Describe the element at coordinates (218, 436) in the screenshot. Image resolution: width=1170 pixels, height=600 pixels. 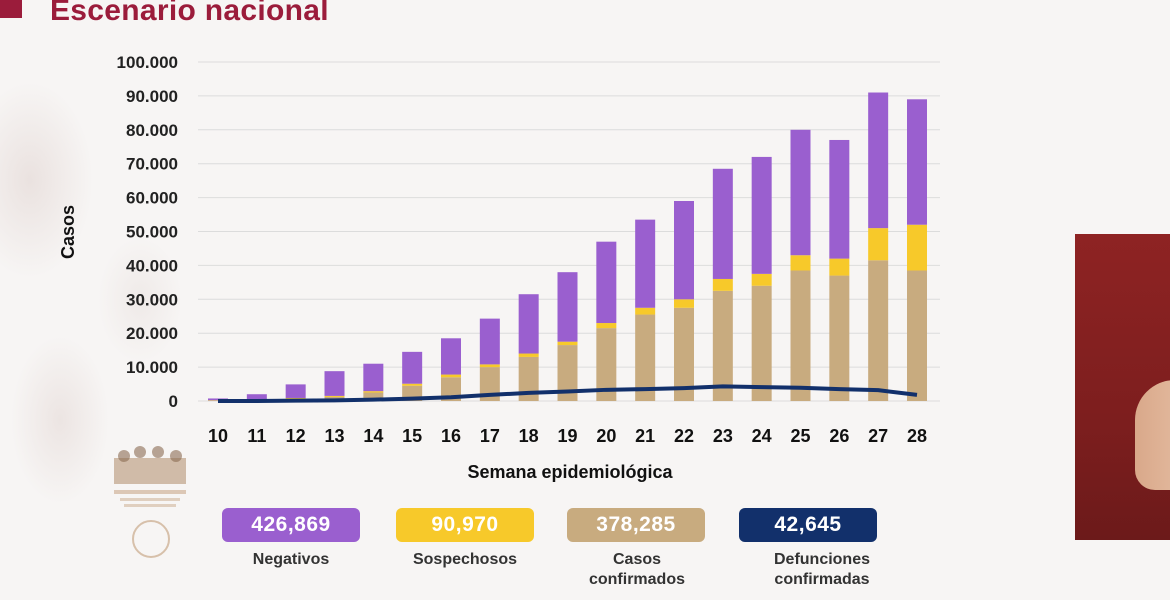
I see `x-tick-label: 10` at that location.